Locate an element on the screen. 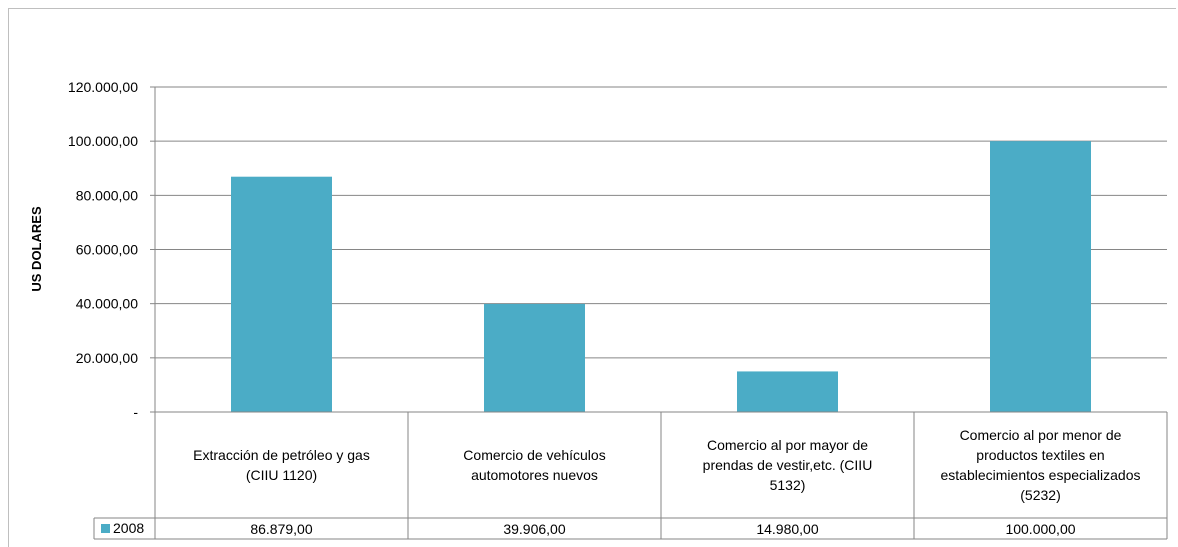 This screenshot has width=1178, height=547. category-label: Comercio de vehículos is located at coordinates (534, 455).